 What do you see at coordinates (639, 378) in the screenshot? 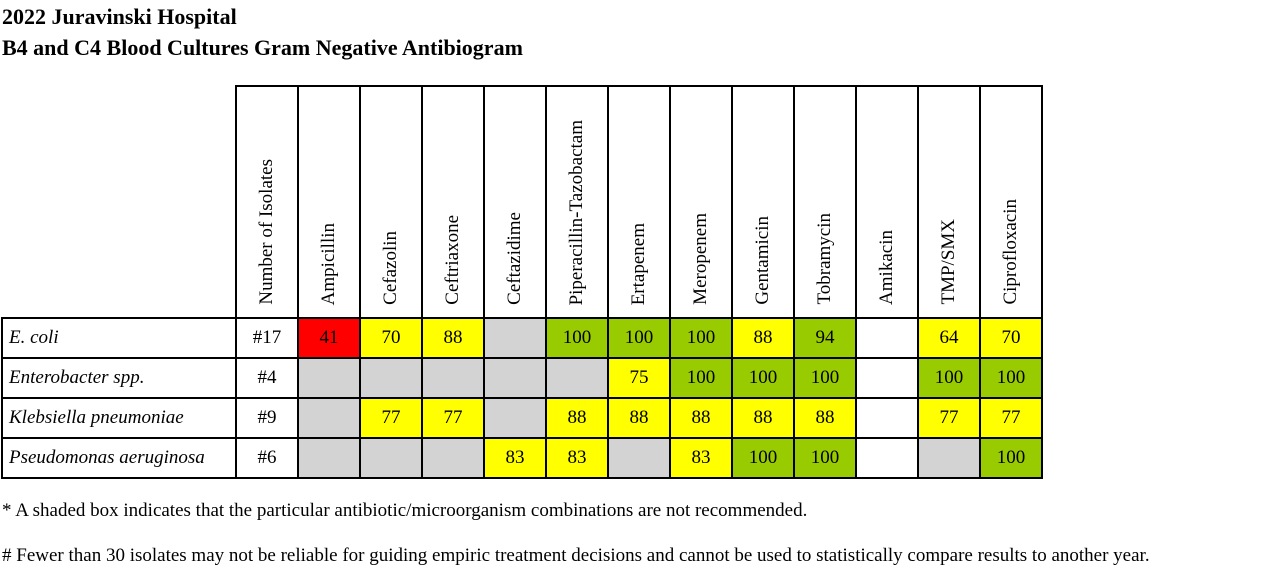
I see `susceptibility-cell: 75` at bounding box center [639, 378].